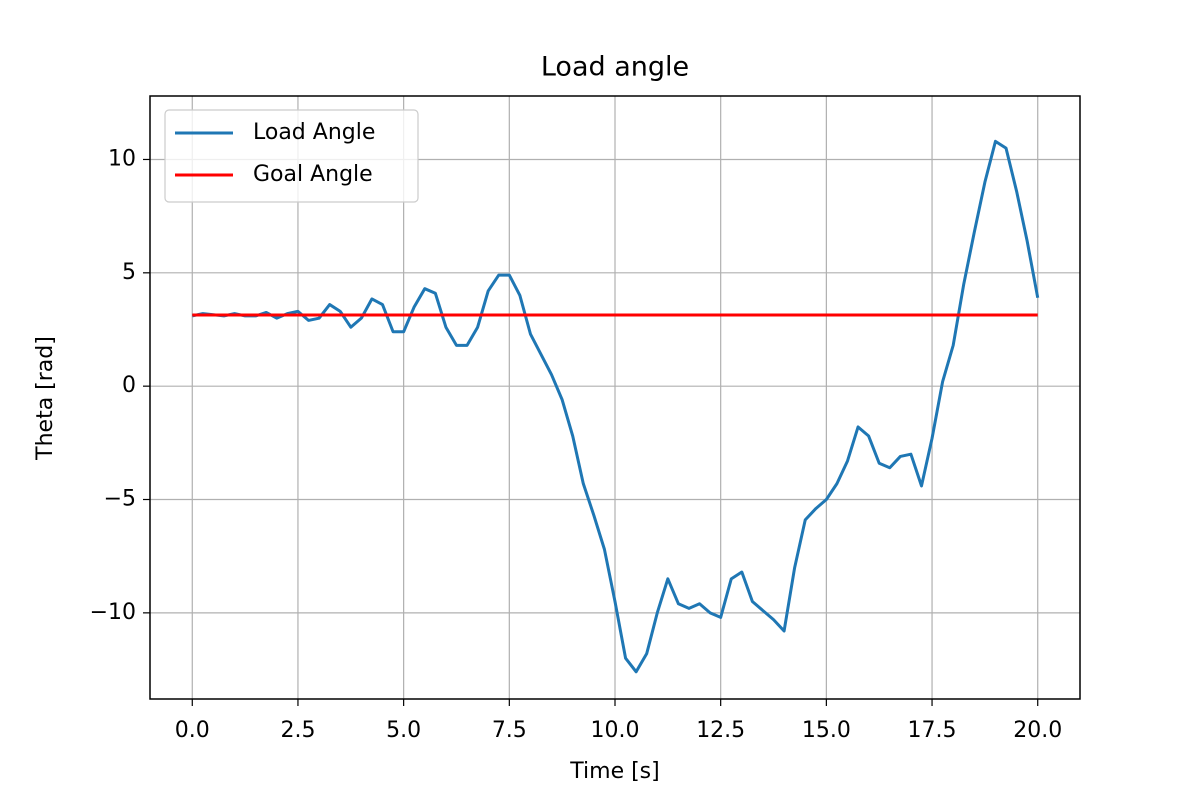 This screenshot has height=804, width=1200. What do you see at coordinates (291, 156) in the screenshot?
I see `legend: Load Angle Goal Angle` at bounding box center [291, 156].